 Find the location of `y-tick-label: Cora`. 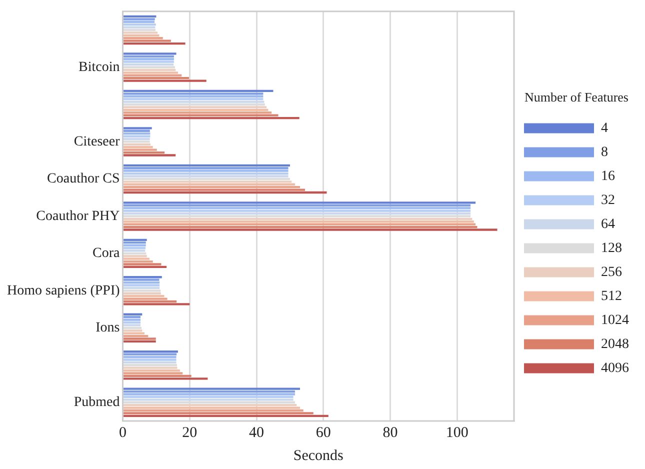

y-tick-label: Cora is located at coordinates (106, 254).